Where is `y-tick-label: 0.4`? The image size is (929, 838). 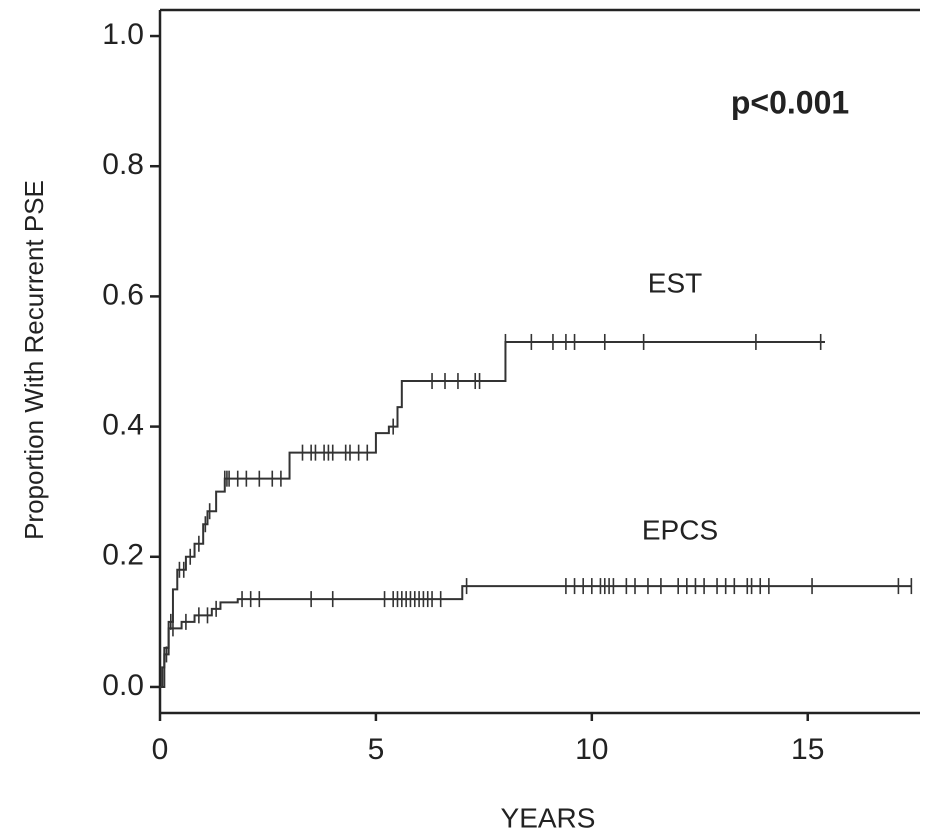
y-tick-label: 0.4 is located at coordinates (123, 425).